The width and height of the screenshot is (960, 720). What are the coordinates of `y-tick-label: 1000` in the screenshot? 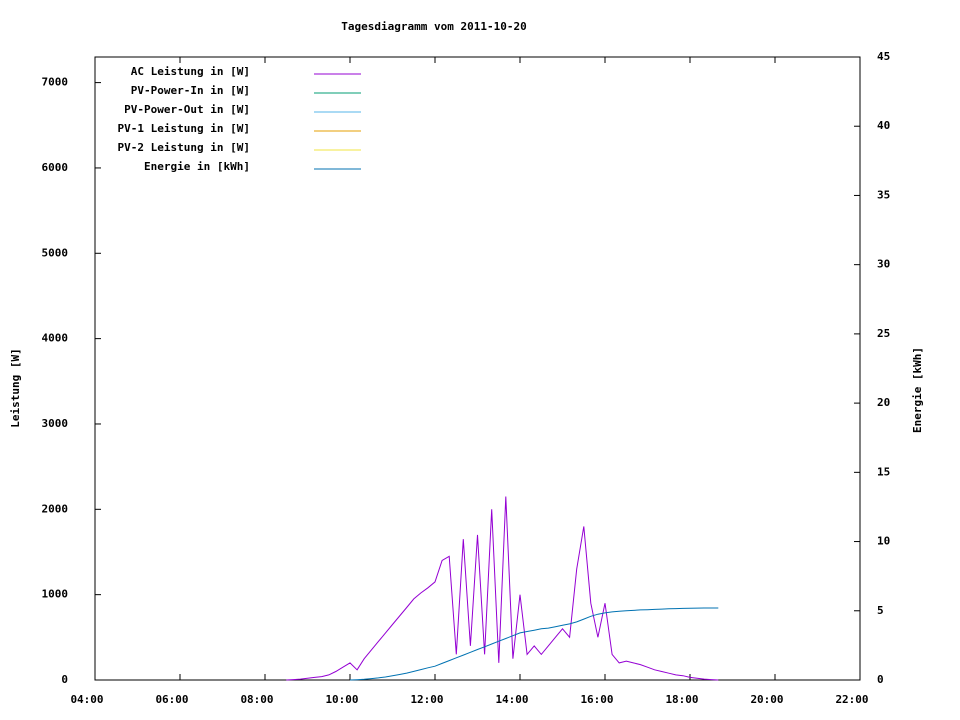 It's located at (55, 594).